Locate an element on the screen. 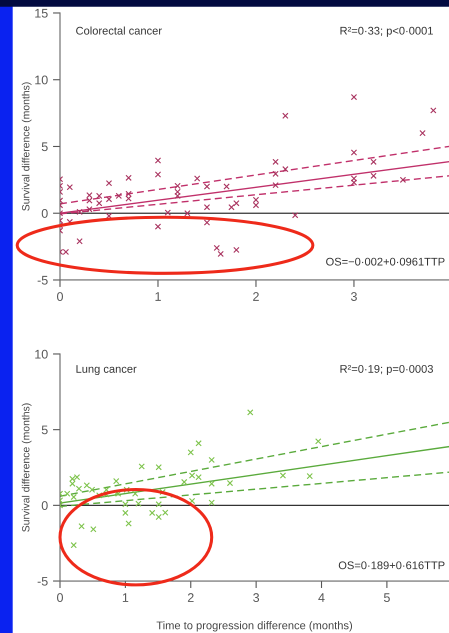 This screenshot has height=633, width=449. annotation: OS=0·189+0·616TTP is located at coordinates (391, 565).